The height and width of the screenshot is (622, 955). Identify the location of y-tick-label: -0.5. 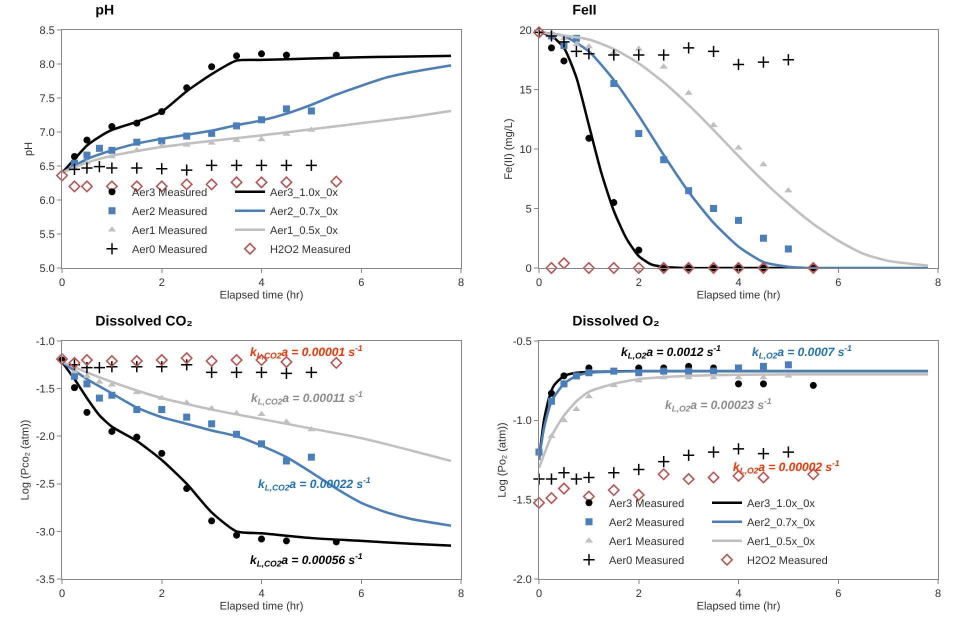
(522, 342).